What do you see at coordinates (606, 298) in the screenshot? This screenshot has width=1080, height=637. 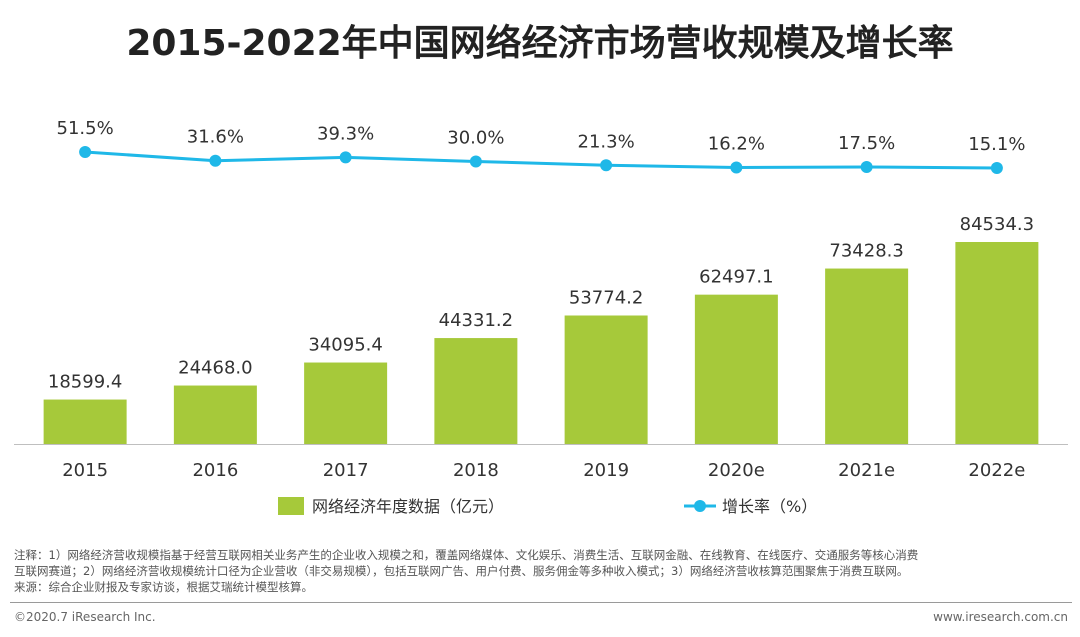 I see `bar-label-2019: 53774.2` at bounding box center [606, 298].